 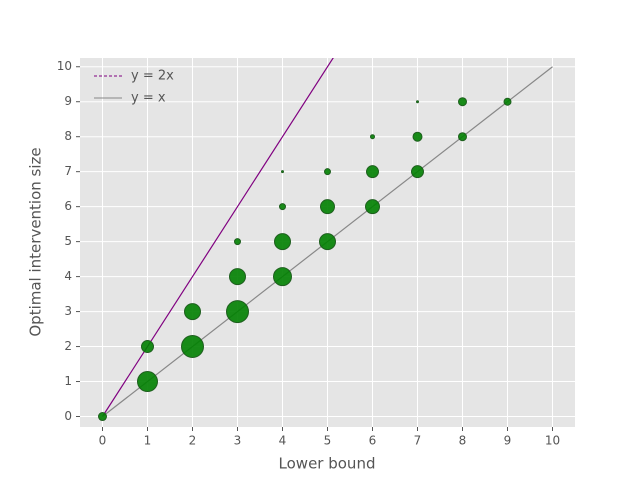 What do you see at coordinates (68, 416) in the screenshot?
I see `y-tick-label: 0` at bounding box center [68, 416].